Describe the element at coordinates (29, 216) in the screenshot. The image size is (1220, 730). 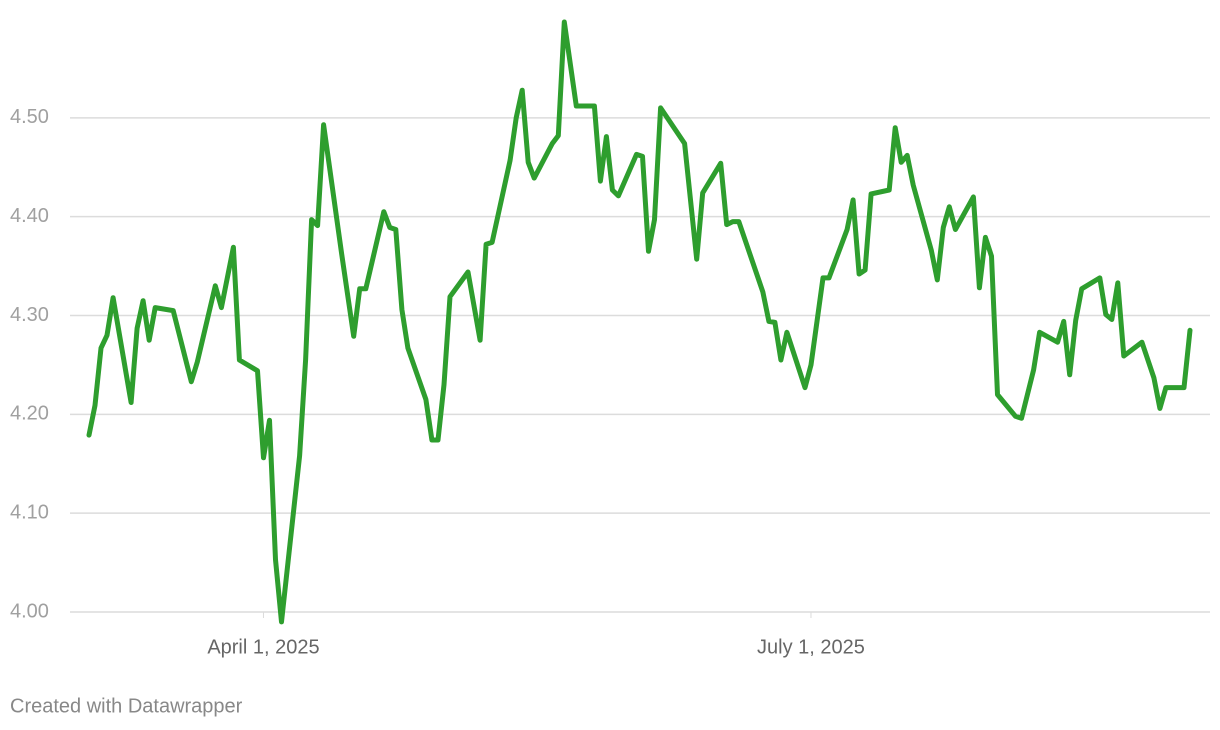
I see `y-tick-label: 4.40` at that location.